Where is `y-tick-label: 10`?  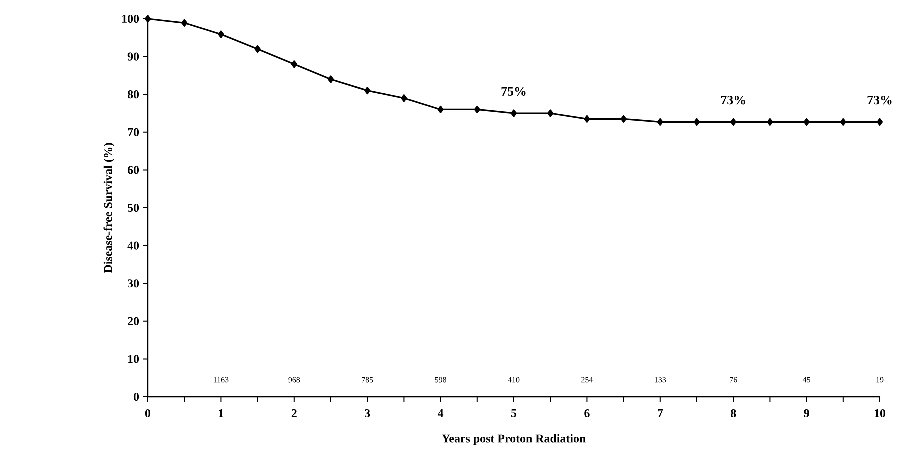 y-tick-label: 10 is located at coordinates (134, 359).